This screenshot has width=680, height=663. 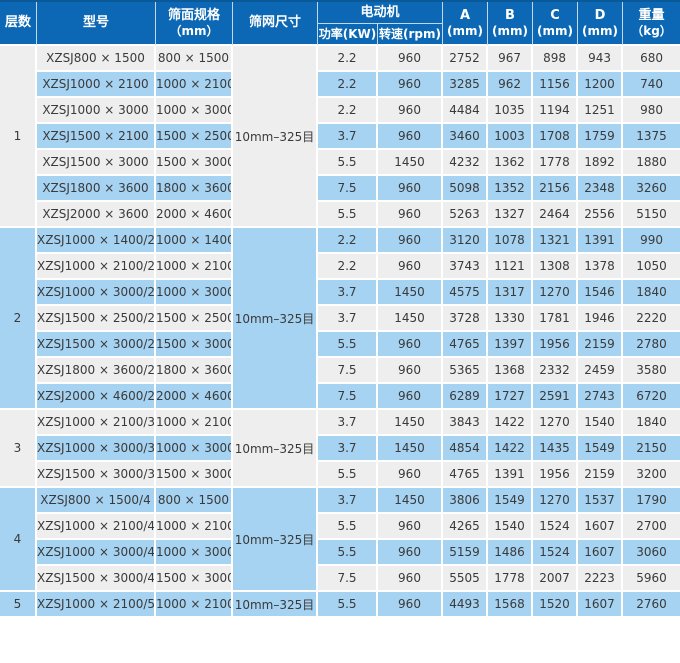 What do you see at coordinates (96, 241) in the screenshot?
I see `cell-model: XZSJ1000 × 1400/2` at bounding box center [96, 241].